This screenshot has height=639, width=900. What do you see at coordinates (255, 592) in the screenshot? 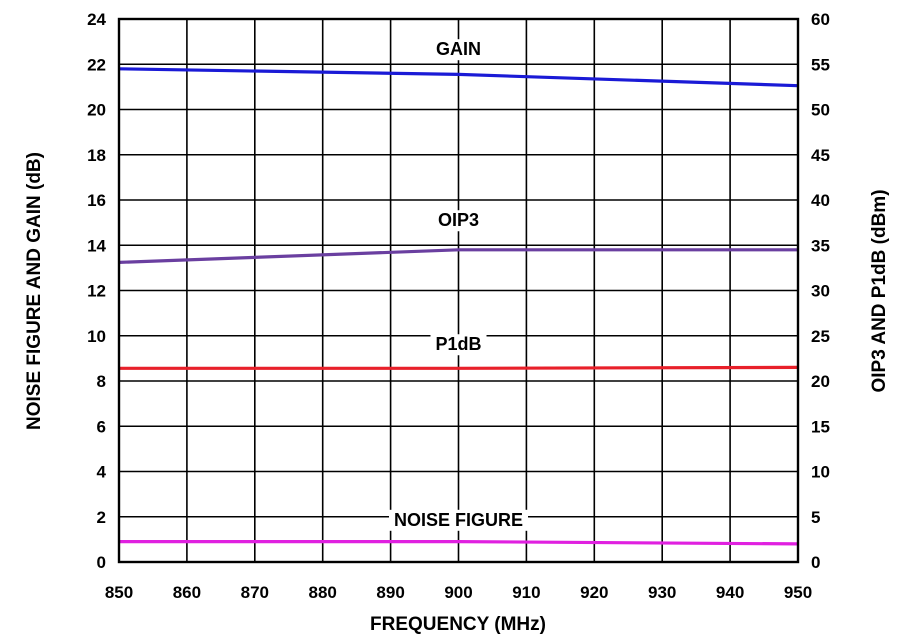
I see `x-tick-label: 870` at bounding box center [255, 592].